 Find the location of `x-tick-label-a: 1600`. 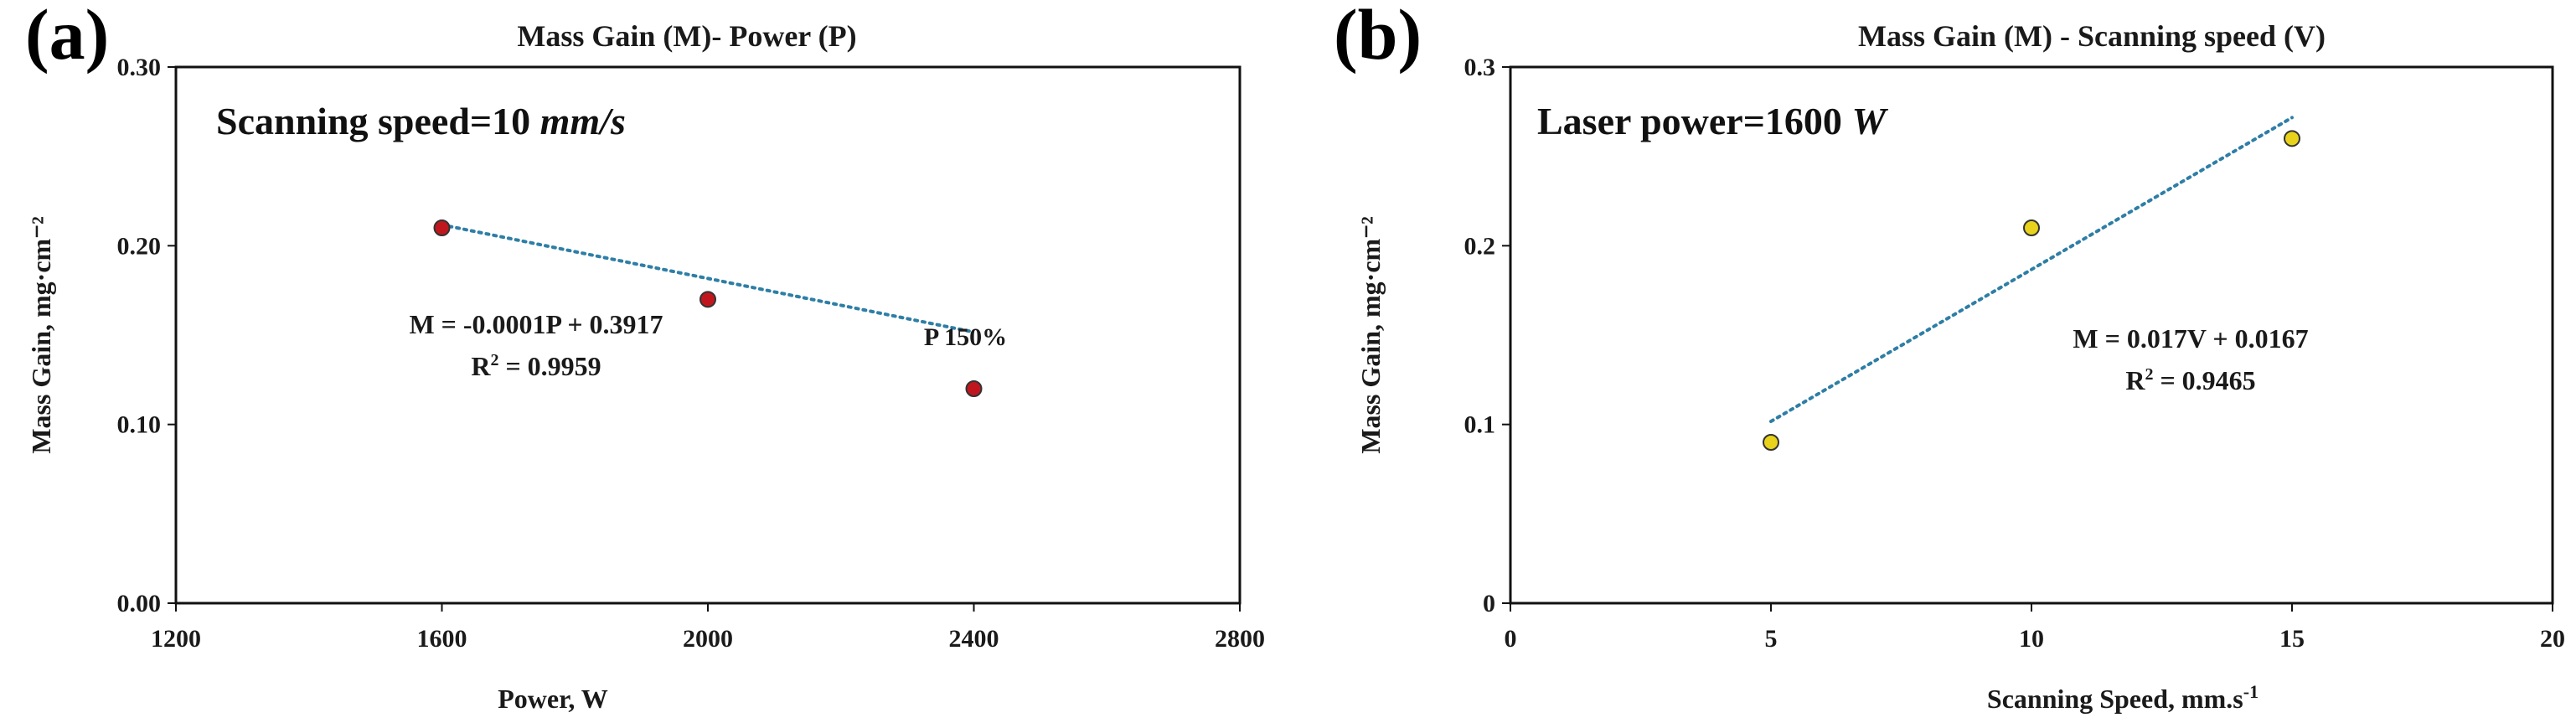

x-tick-label-a: 1600 is located at coordinates (442, 639).